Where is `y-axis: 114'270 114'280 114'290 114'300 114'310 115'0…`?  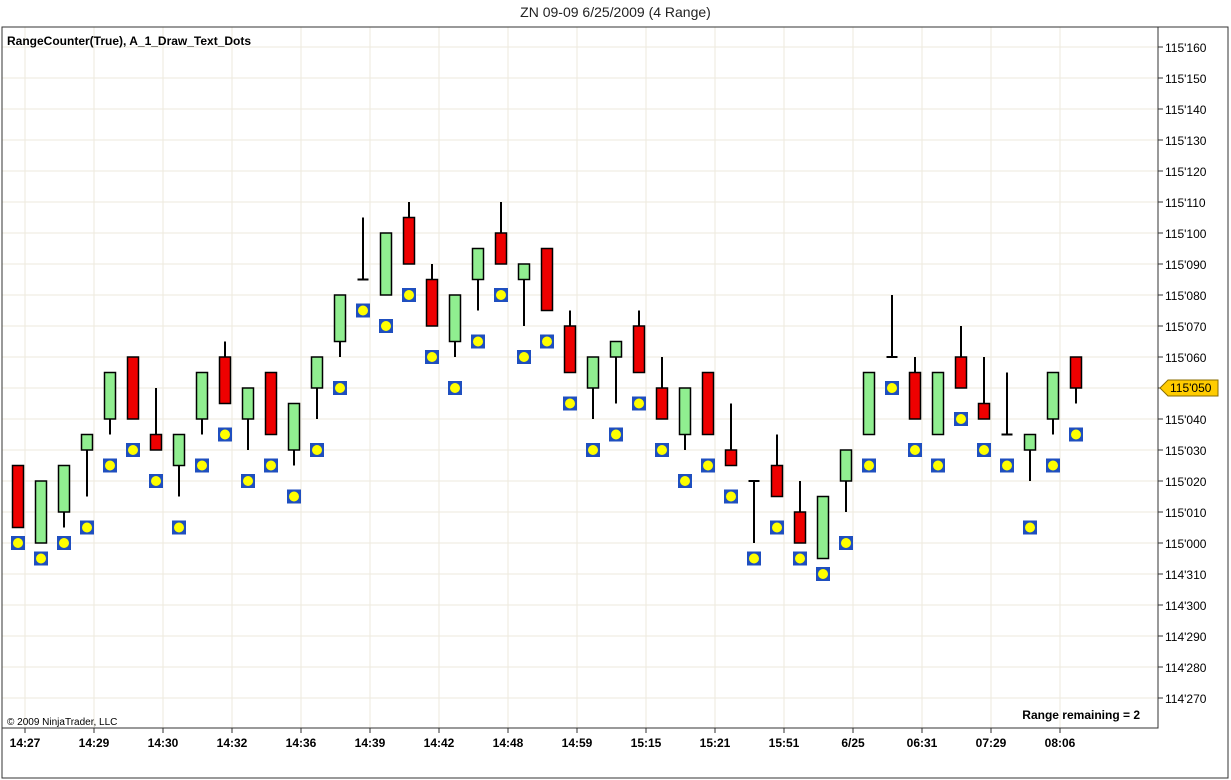
y-axis: 114'270 114'280 114'290 114'300 114'310 115'0… is located at coordinates (1182, 373).